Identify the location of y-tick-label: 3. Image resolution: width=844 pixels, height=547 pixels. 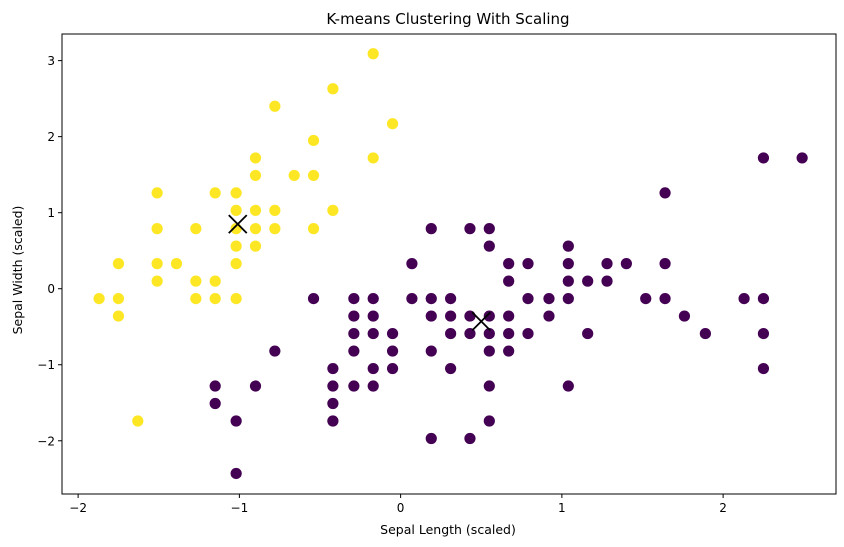
(51, 61).